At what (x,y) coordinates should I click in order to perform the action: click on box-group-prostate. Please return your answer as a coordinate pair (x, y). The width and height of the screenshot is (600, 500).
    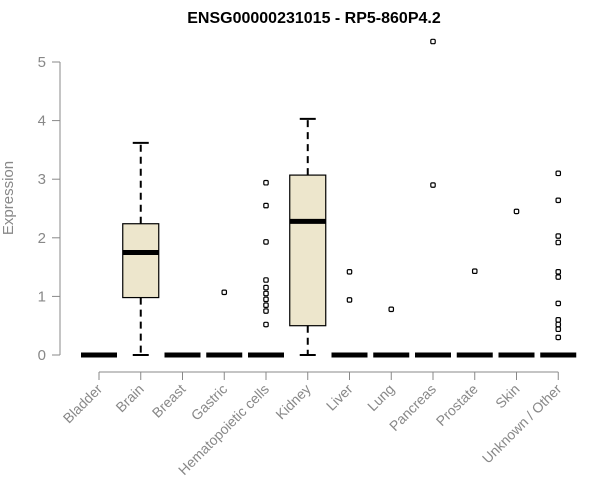
    Looking at the image, I should click on (474, 313).